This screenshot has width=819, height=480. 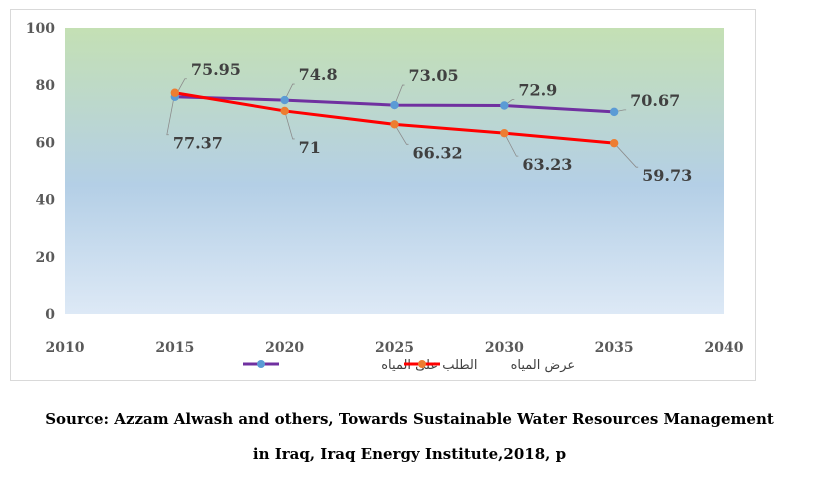 I want to click on y-tick-label: 60, so click(x=46, y=143).